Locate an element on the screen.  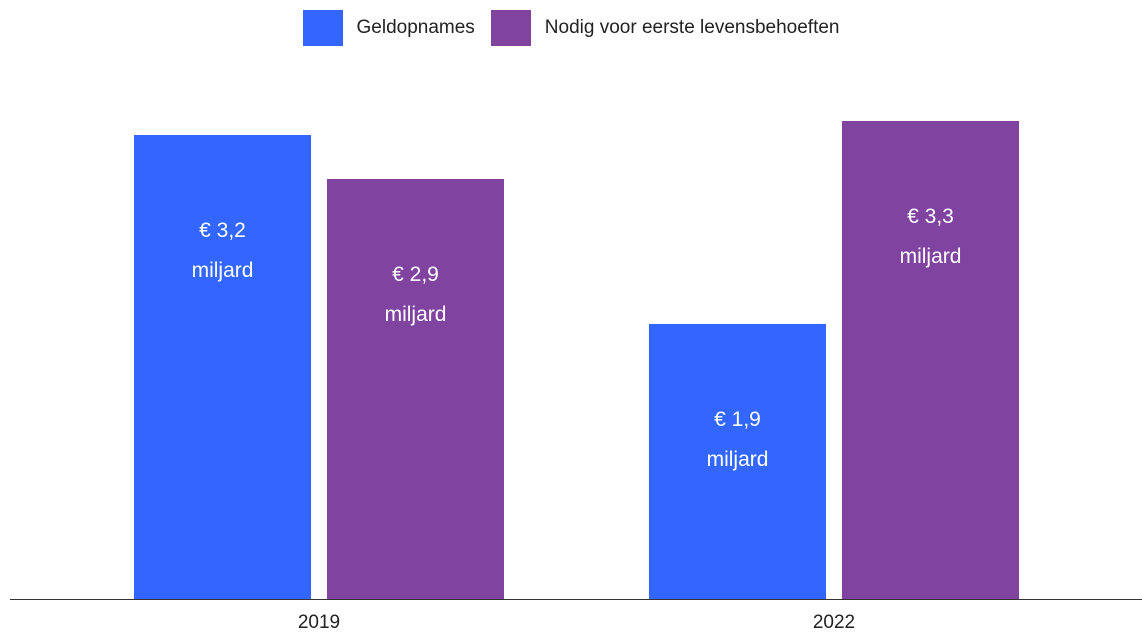
x-tick-label: 2022 is located at coordinates (834, 622).